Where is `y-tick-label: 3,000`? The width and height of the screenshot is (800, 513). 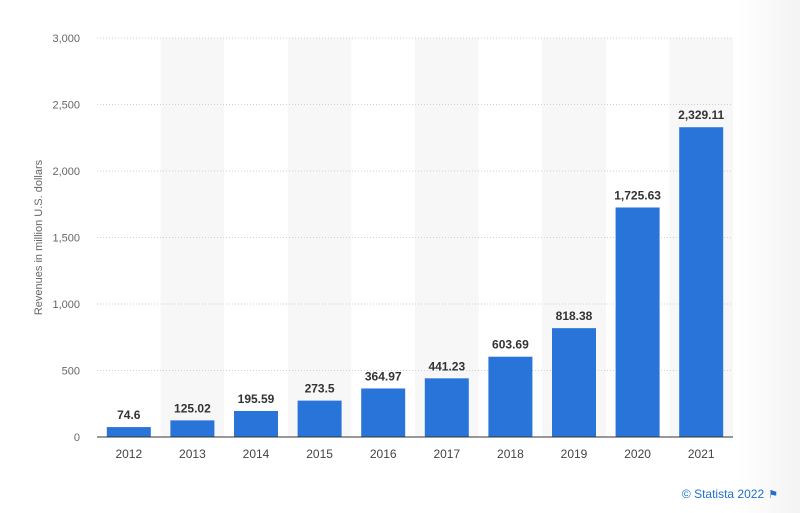 y-tick-label: 3,000 is located at coordinates (66, 39).